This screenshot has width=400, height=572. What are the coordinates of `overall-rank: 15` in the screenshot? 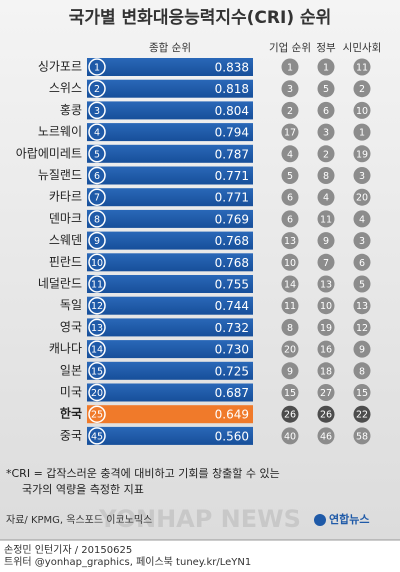 It's located at (97, 371).